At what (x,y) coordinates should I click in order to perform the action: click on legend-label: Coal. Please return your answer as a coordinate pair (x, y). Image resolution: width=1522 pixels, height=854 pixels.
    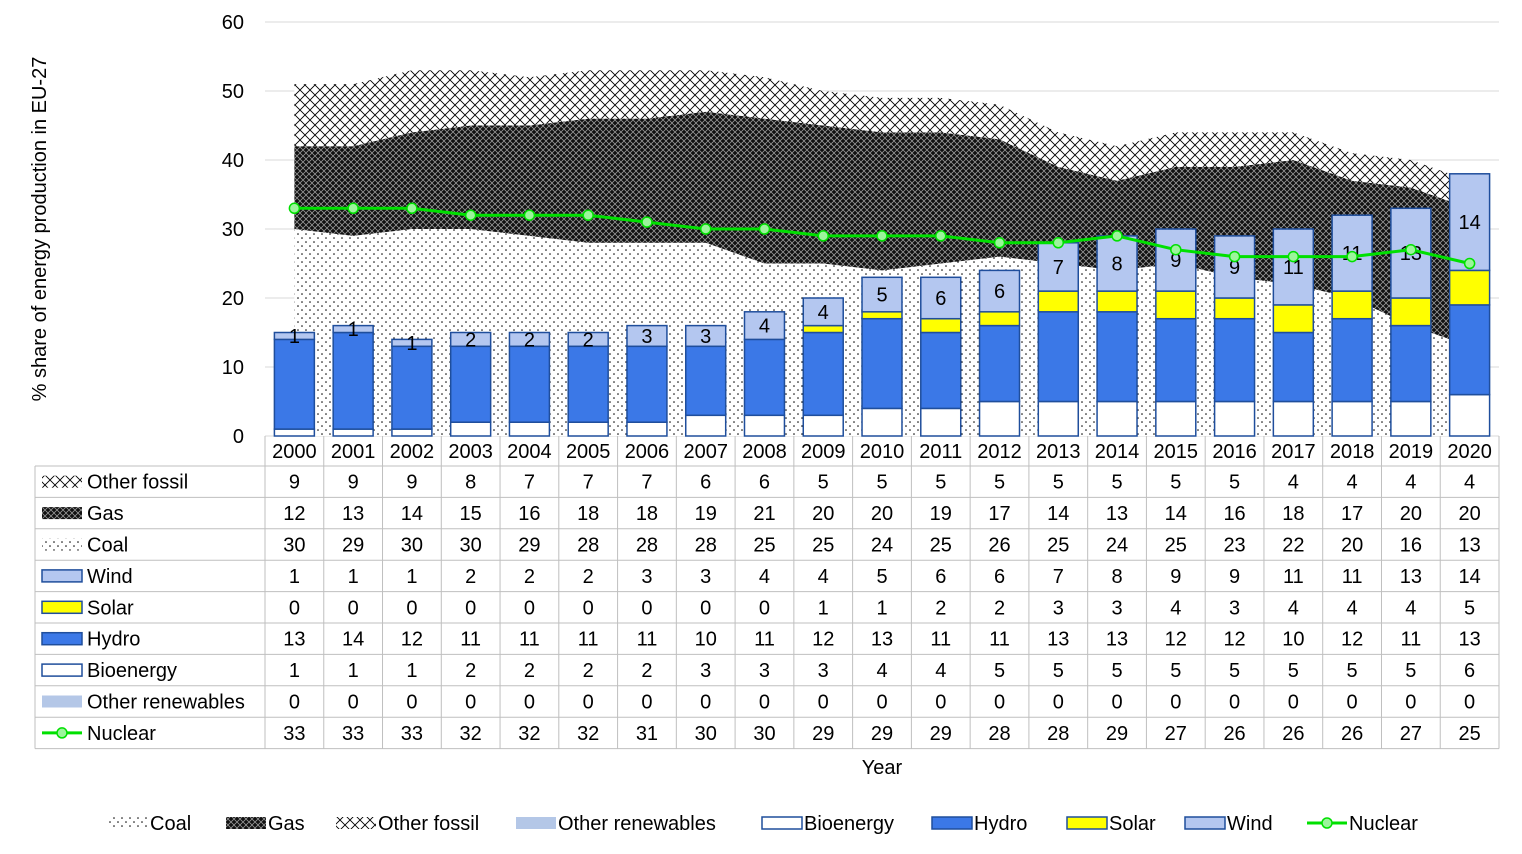
    Looking at the image, I should click on (170, 824).